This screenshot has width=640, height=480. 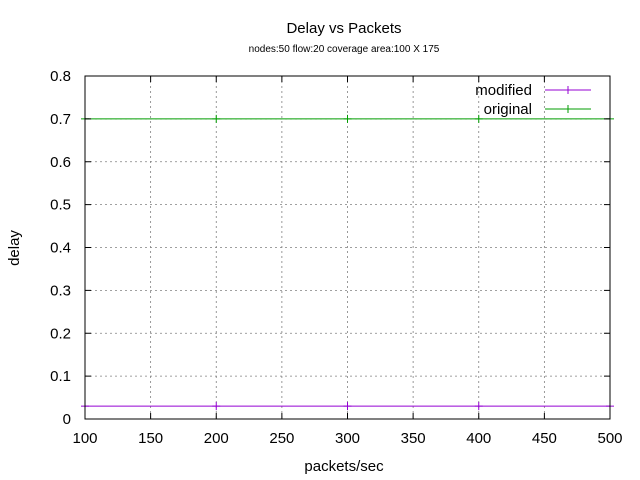 What do you see at coordinates (508, 109) in the screenshot?
I see `legend-label-original: original` at bounding box center [508, 109].